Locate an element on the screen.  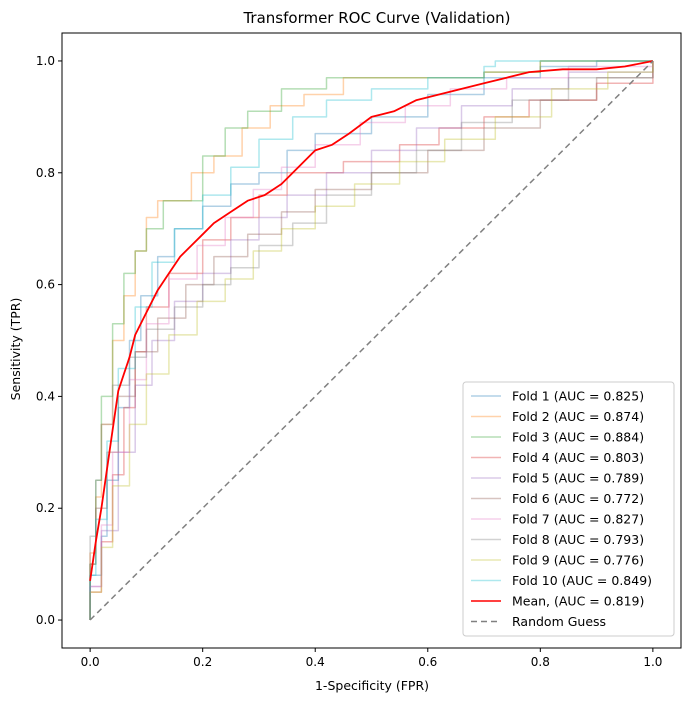
y-axis: 0.0 0.2 0.4 0.6 0.8 1.0 is located at coordinates (49, 340).